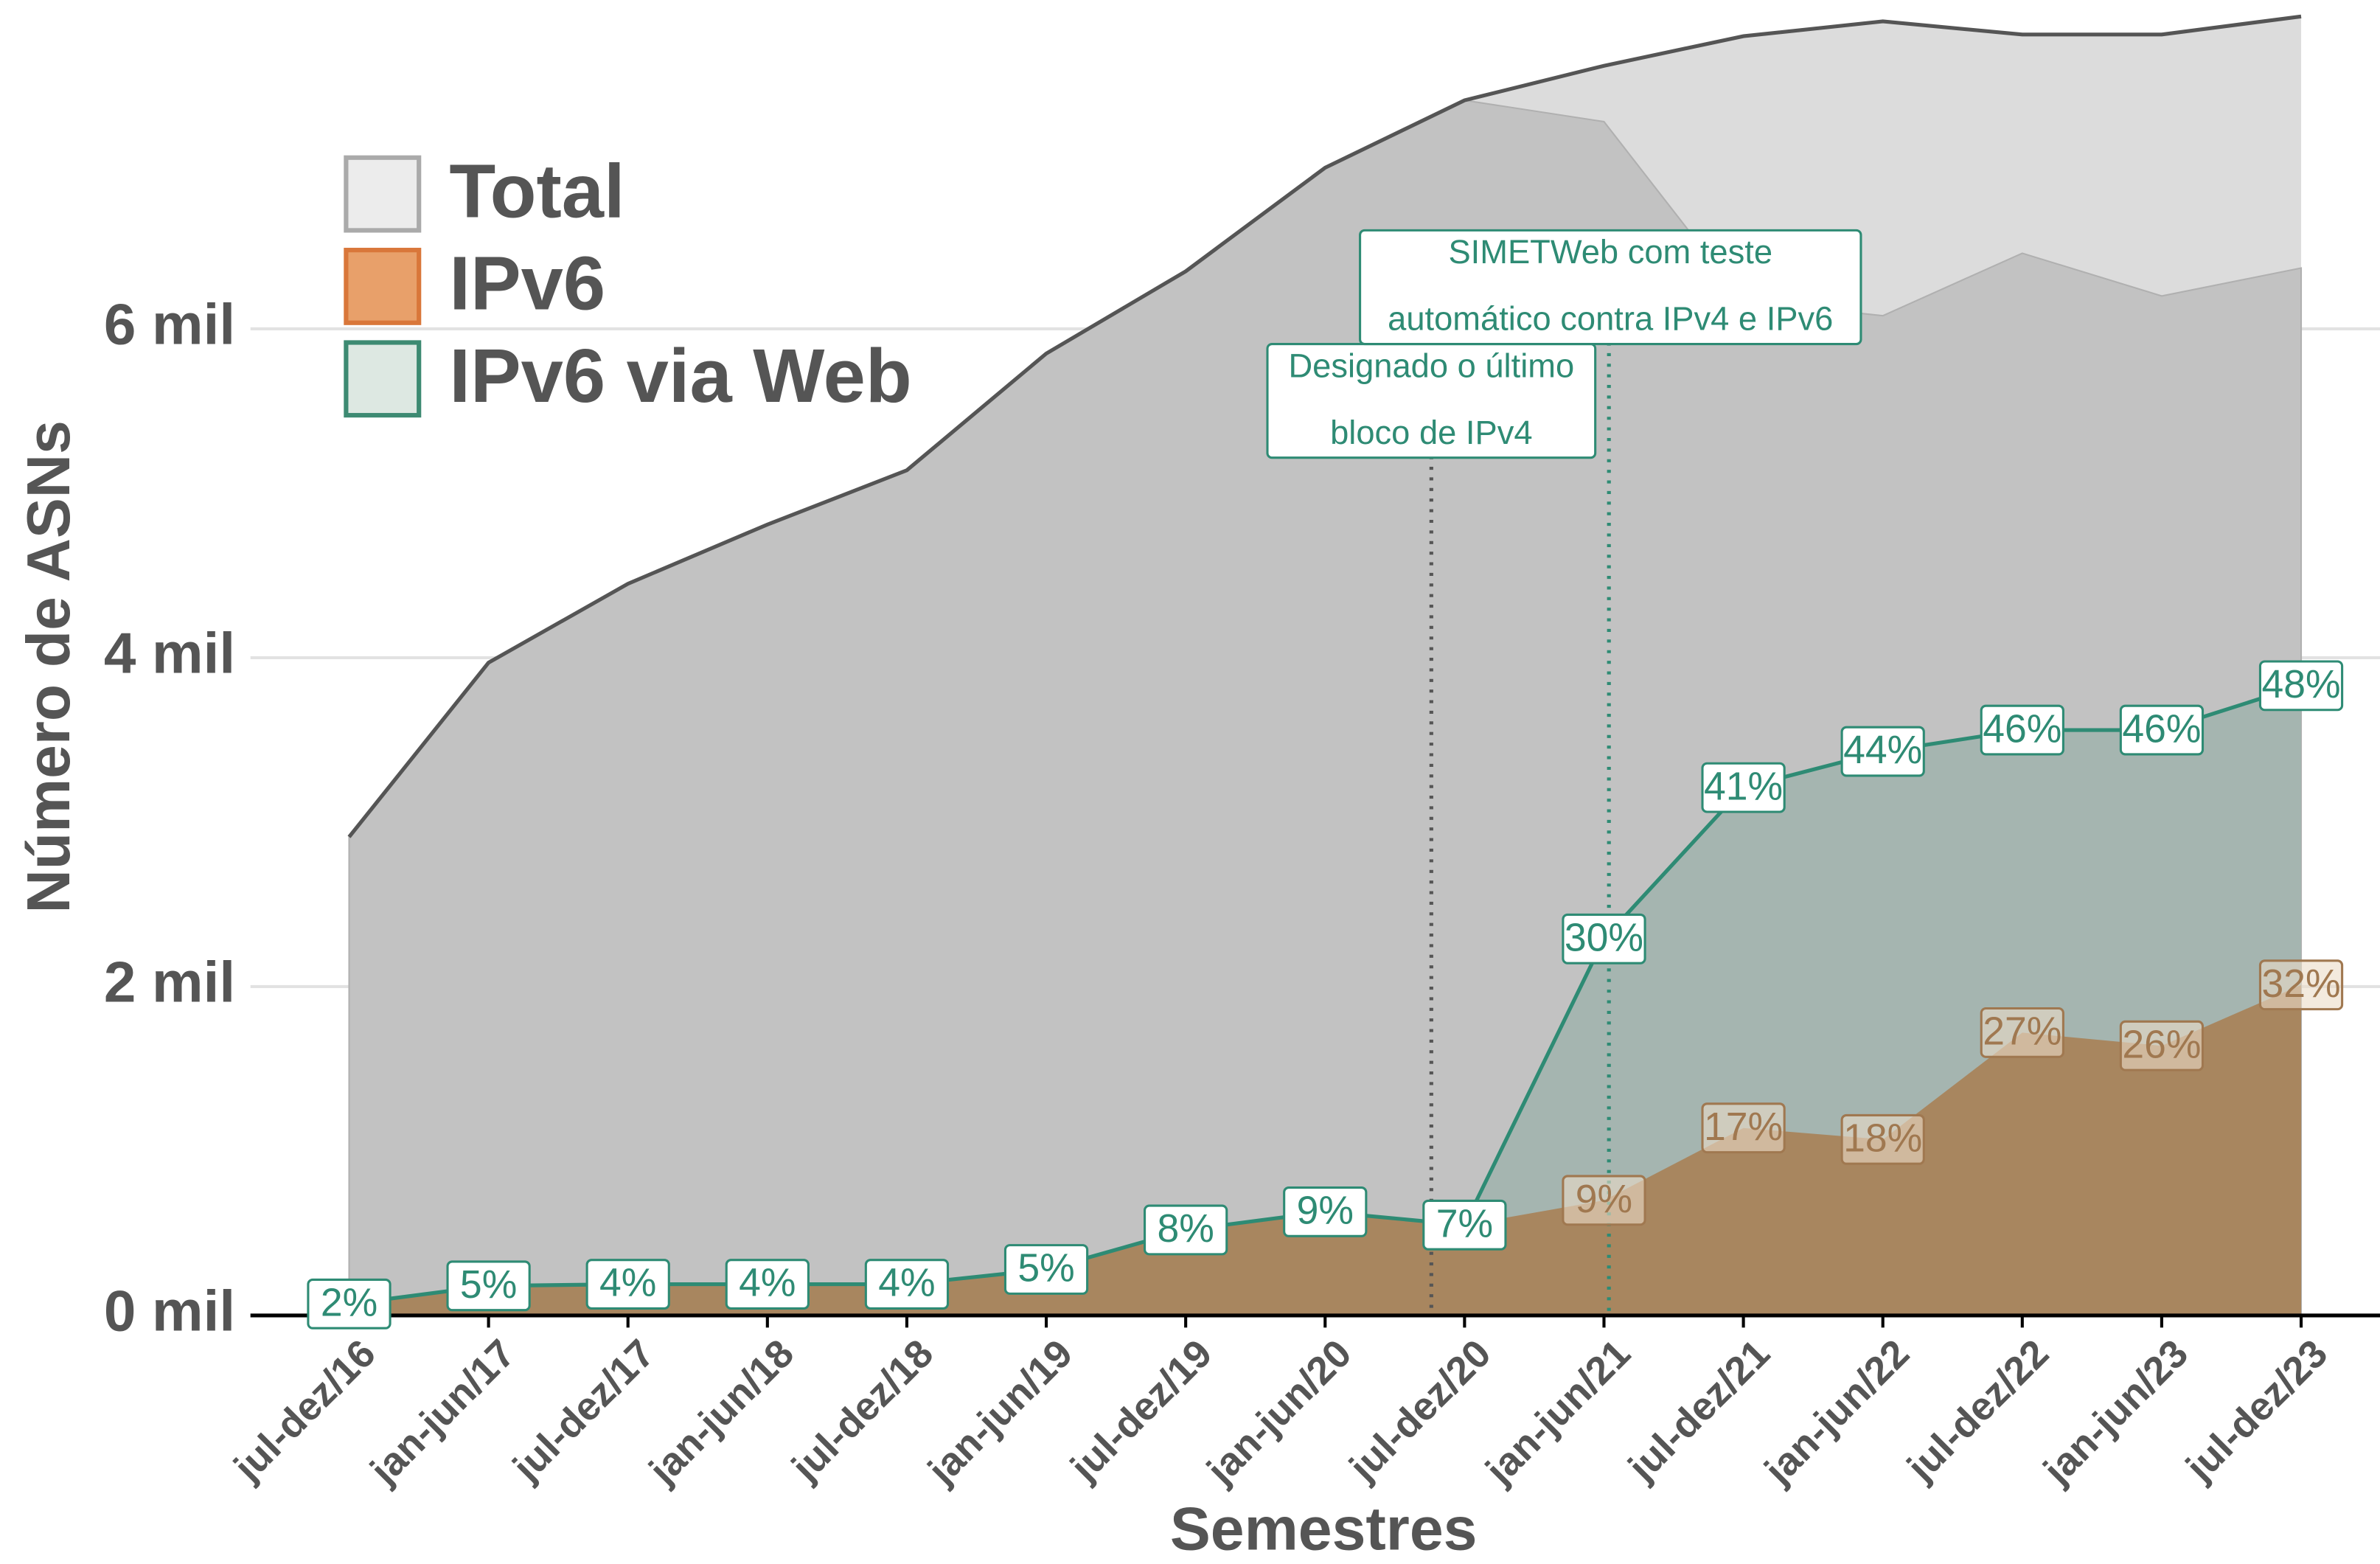  Describe the element at coordinates (721, 1412) in the screenshot. I see `x-tick-label: jan-jun/18` at that location.